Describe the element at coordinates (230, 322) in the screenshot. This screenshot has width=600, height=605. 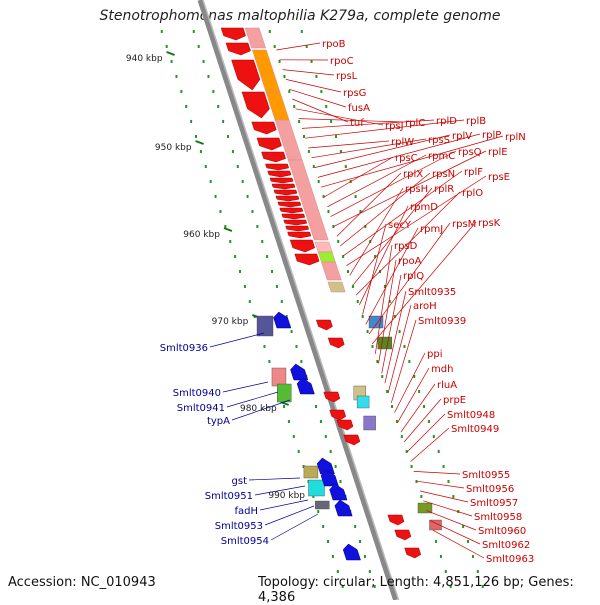
I see `tick-label: 970 kbp` at that location.